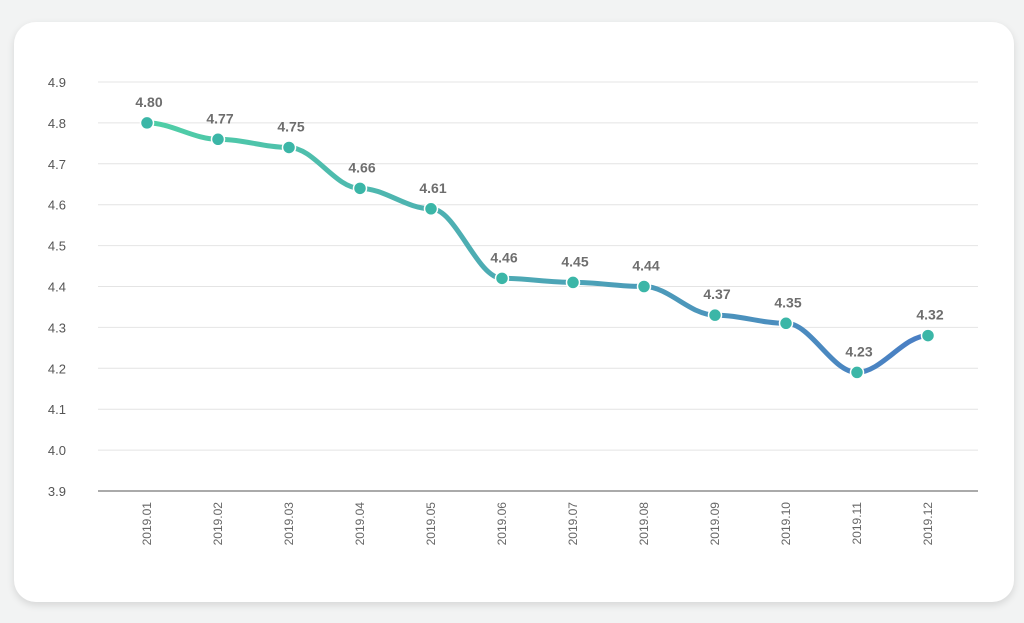 Image resolution: width=1024 pixels, height=623 pixels. Describe the element at coordinates (57, 123) in the screenshot. I see `y-tick-label: 4.8` at that location.